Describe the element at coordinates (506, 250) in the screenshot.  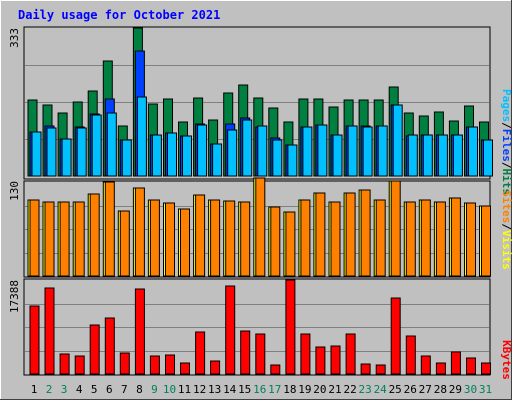
I see `legend-visits: Visits` at that location.